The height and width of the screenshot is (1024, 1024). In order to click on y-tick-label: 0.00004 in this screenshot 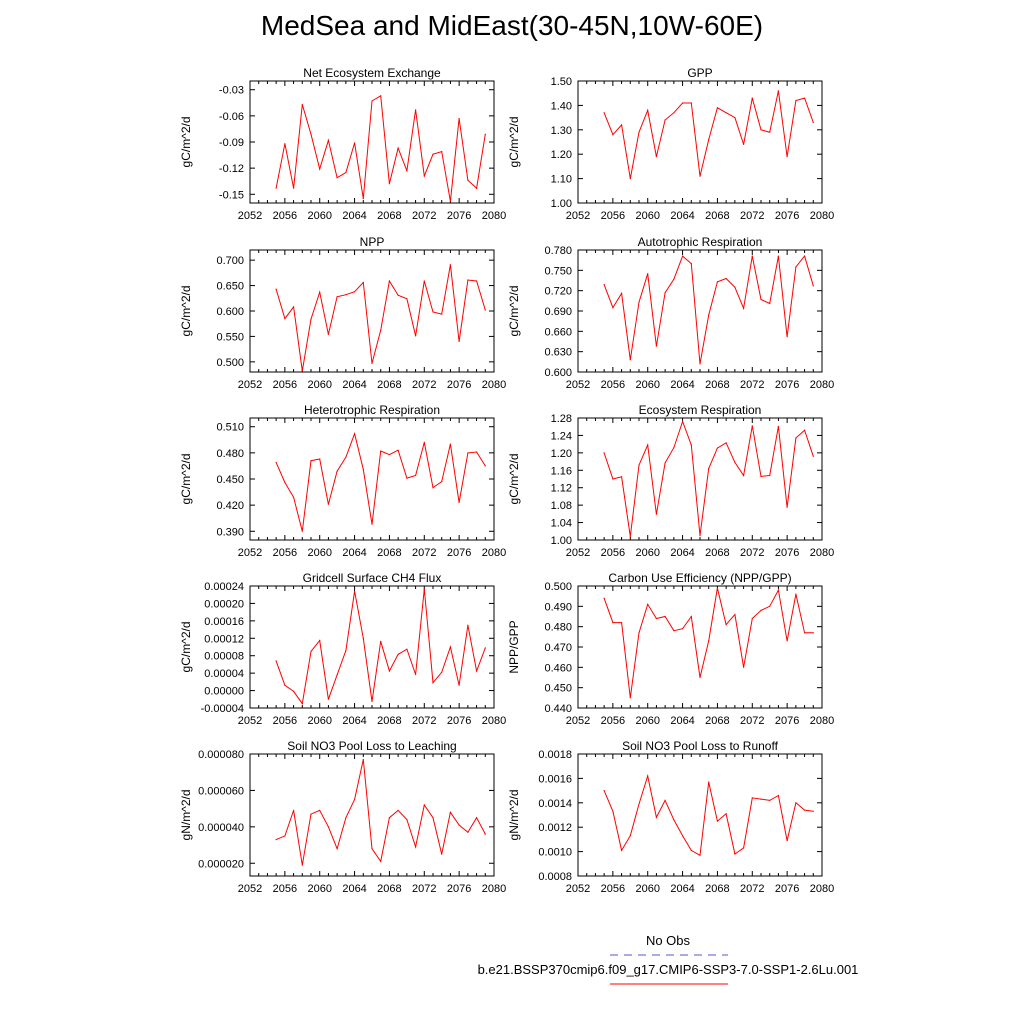, I will do `click(224, 674)`.